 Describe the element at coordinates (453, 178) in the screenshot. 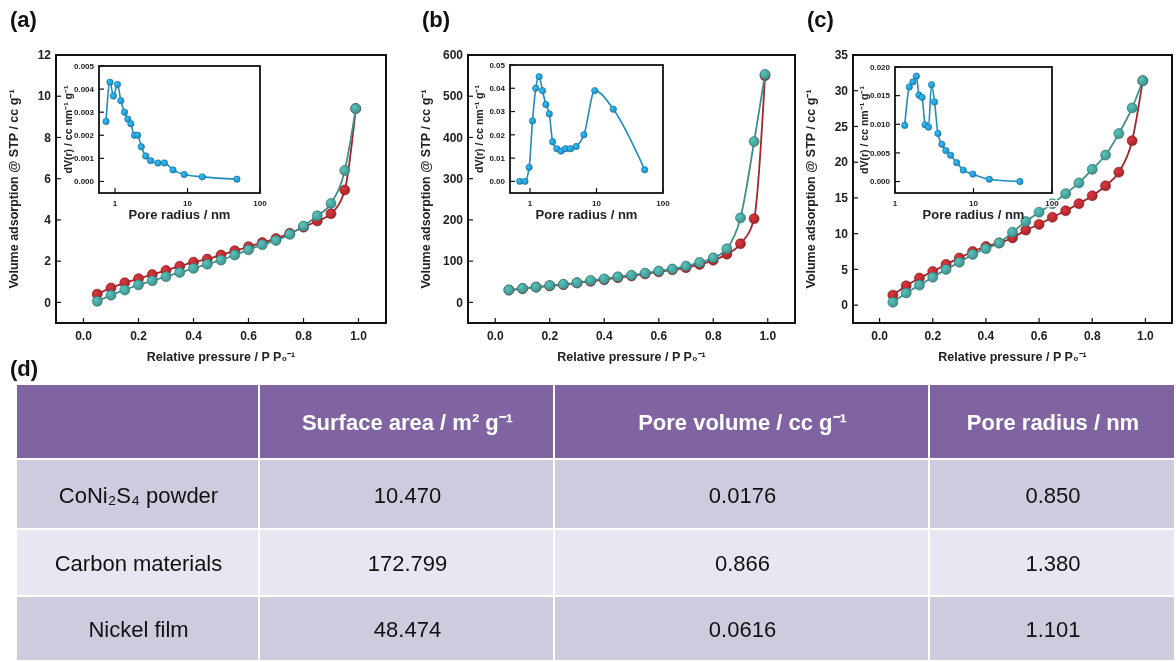

I see `y-tick-label: 300` at that location.